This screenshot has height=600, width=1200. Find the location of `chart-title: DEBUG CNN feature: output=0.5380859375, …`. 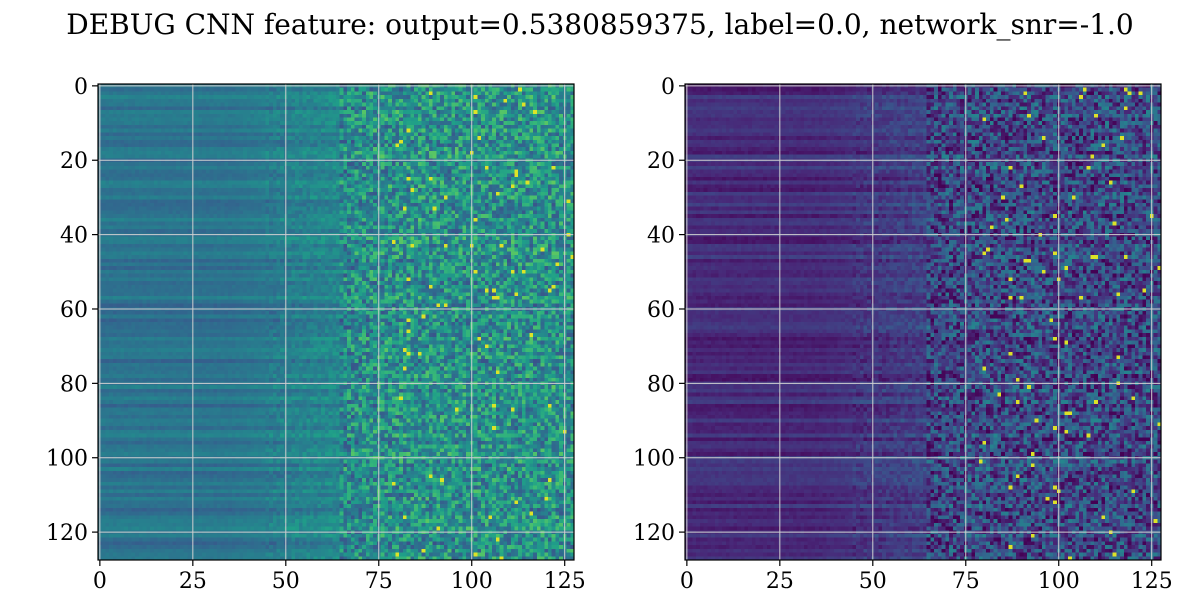

chart-title: DEBUG CNN feature: output=0.5380859375, … is located at coordinates (600, 24).